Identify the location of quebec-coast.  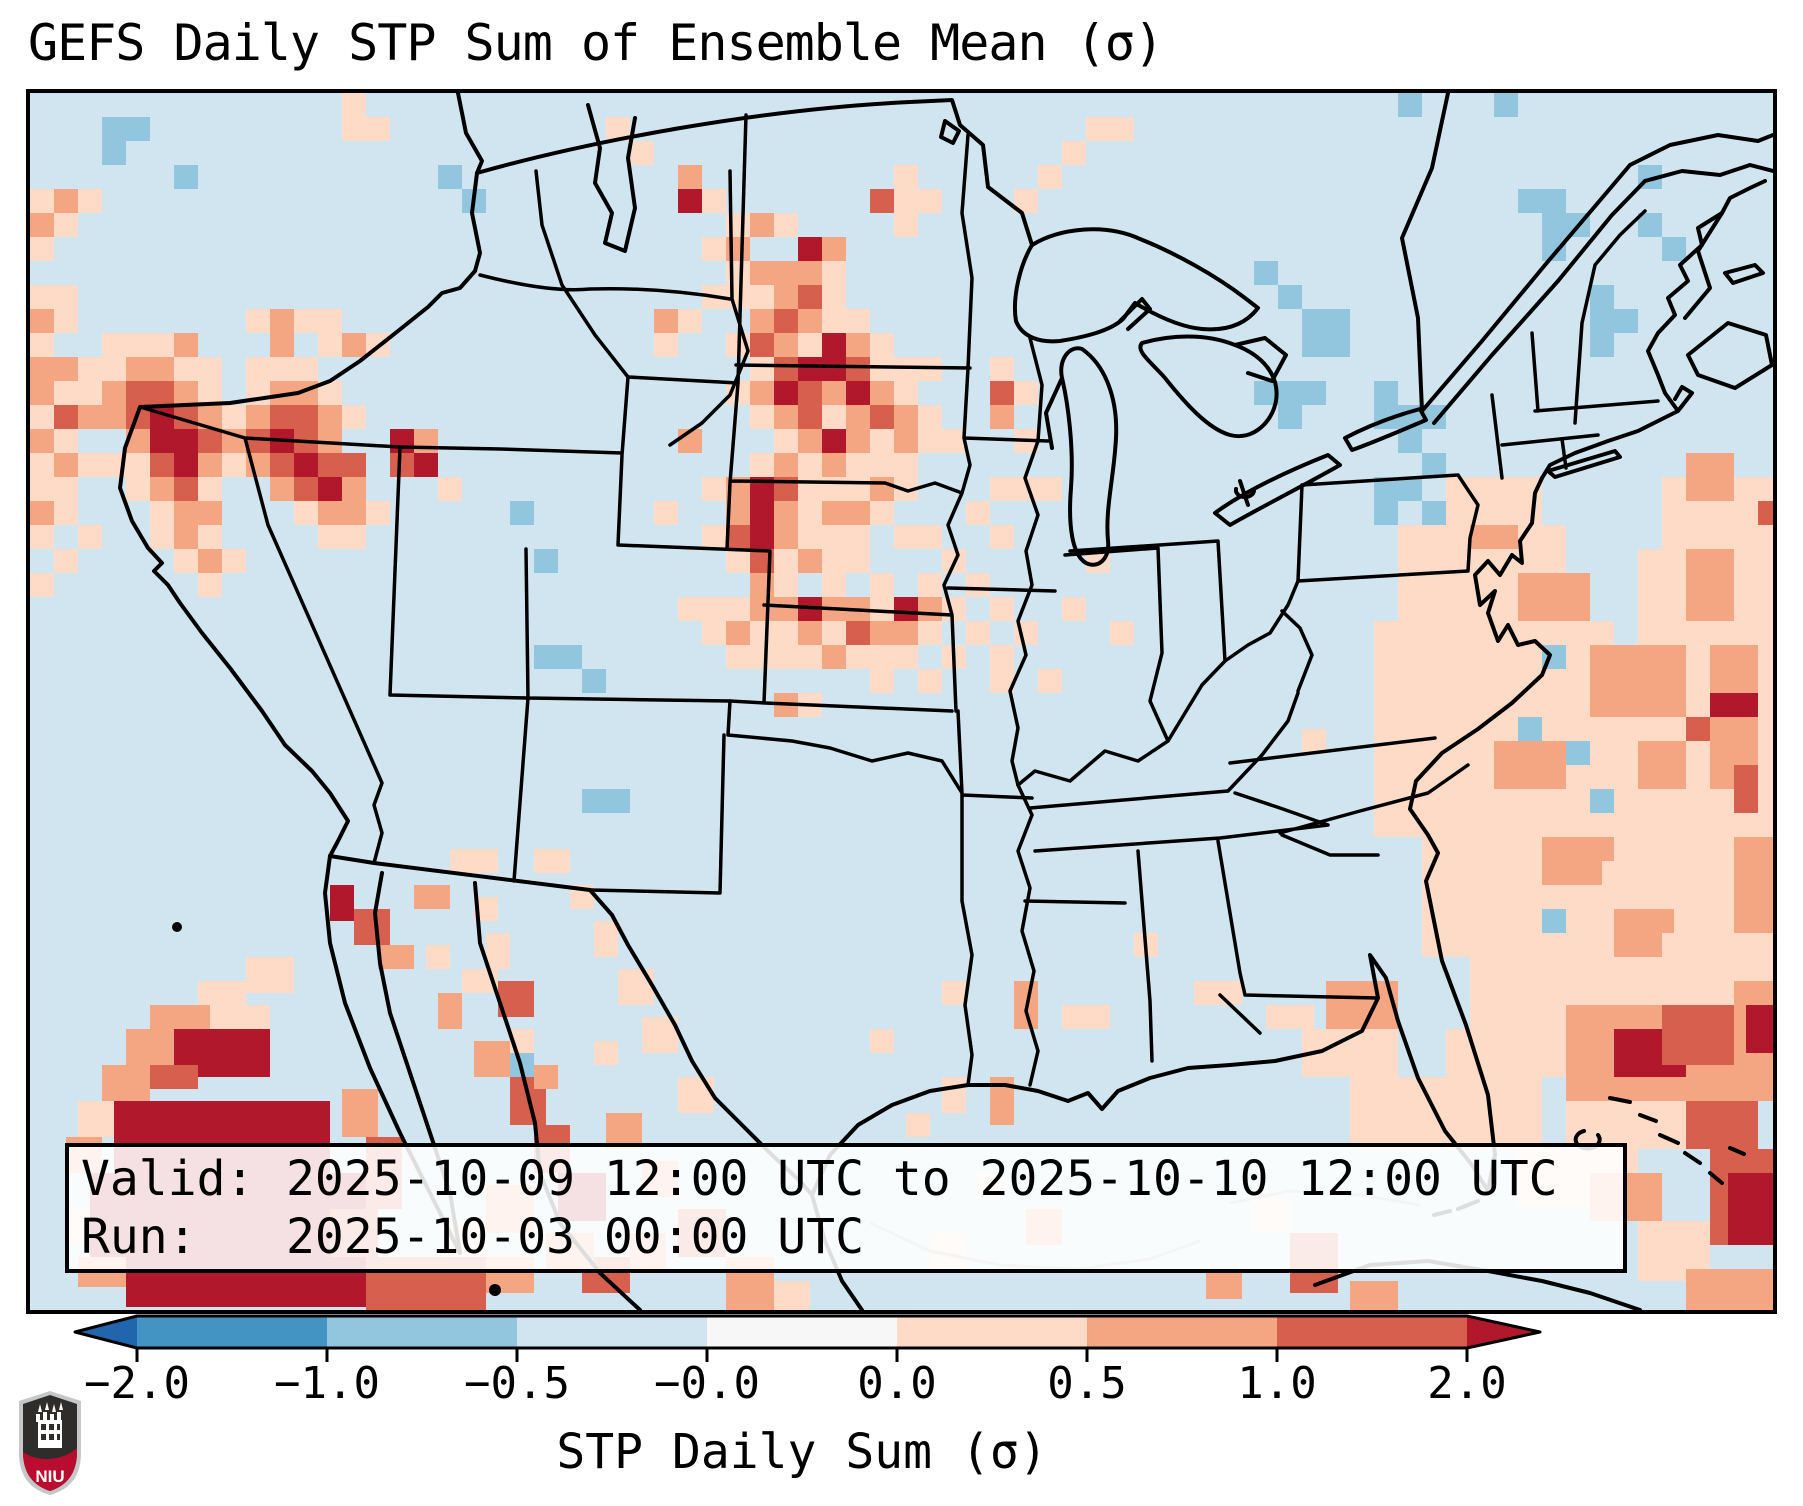
(1700, 158).